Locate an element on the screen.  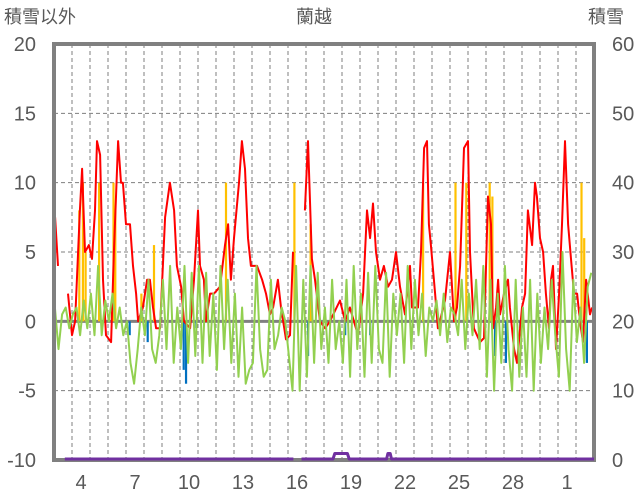
y-right-tick-label: 50 is located at coordinates (623, 114).